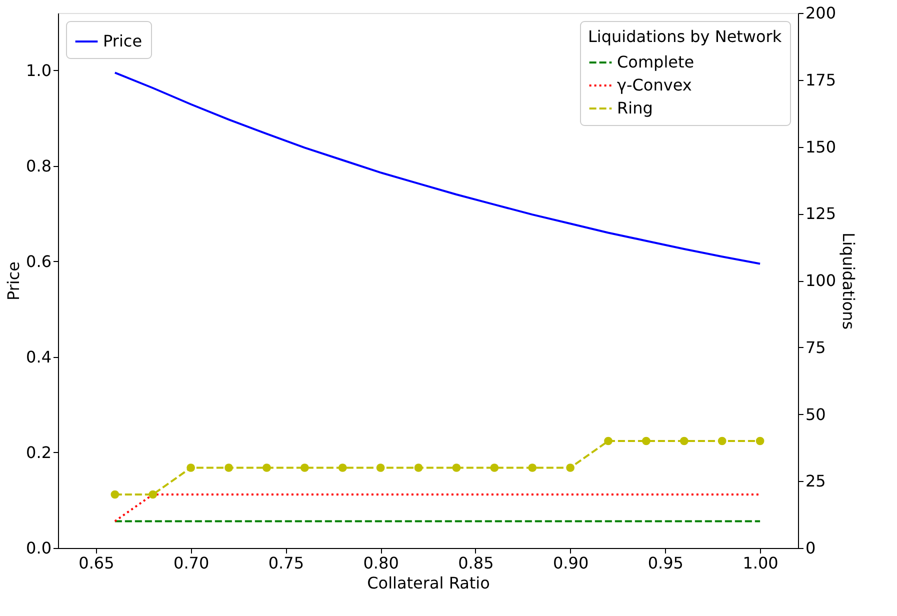  What do you see at coordinates (39, 70) in the screenshot?
I see `y-tick-label: 1.0` at bounding box center [39, 70].